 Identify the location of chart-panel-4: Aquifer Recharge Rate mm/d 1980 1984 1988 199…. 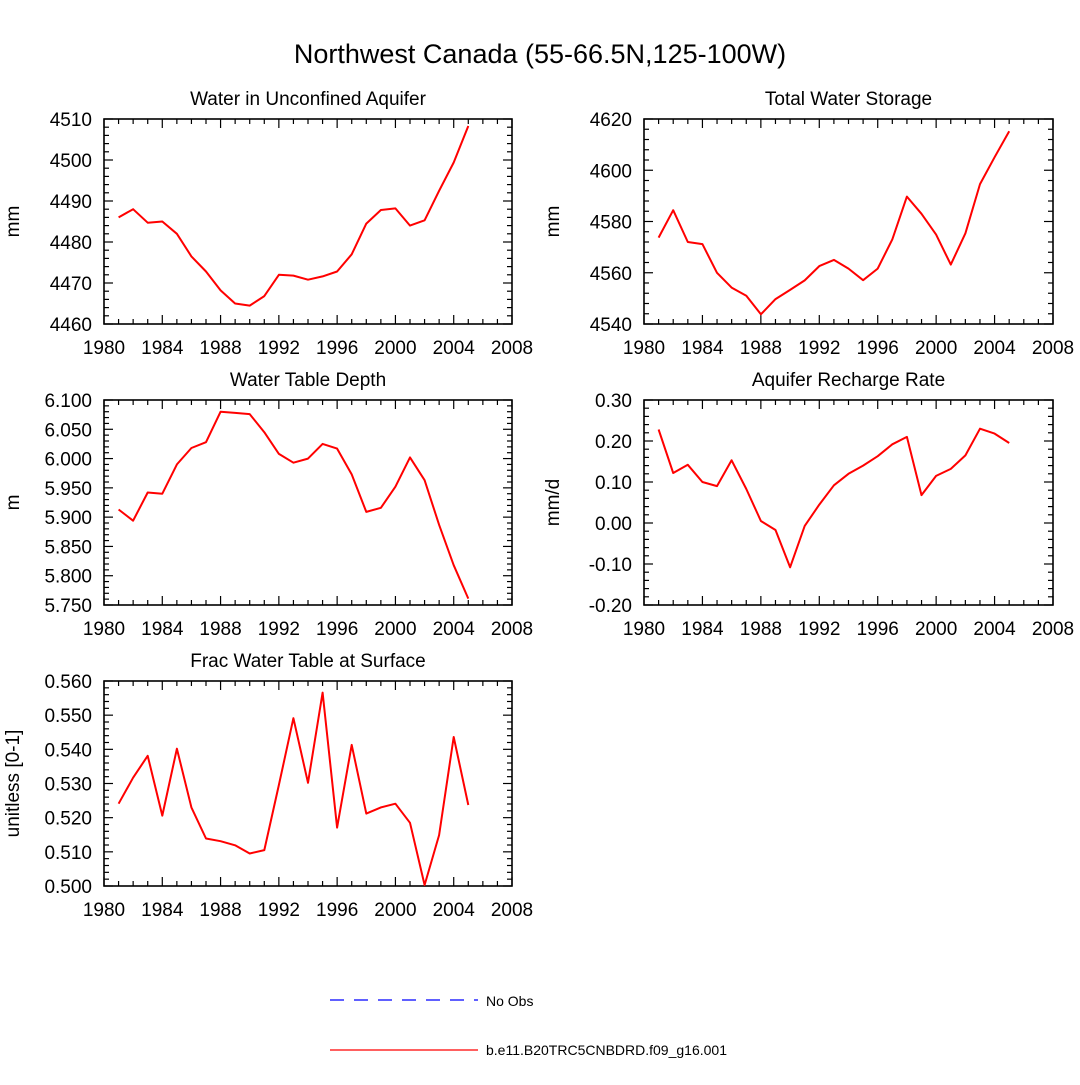
(808, 505).